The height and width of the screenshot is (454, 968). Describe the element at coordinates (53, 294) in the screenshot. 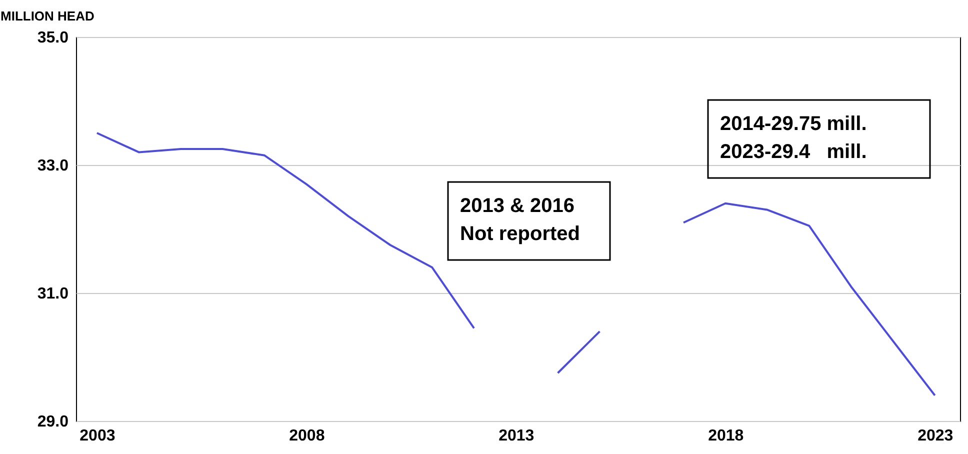

I see `y-tick-label: 31.0` at that location.